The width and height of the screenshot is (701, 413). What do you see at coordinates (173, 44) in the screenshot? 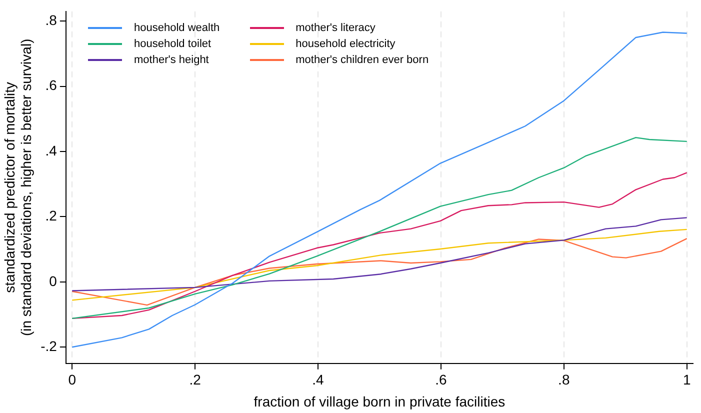
I see `legend-label: household toilet` at bounding box center [173, 44].